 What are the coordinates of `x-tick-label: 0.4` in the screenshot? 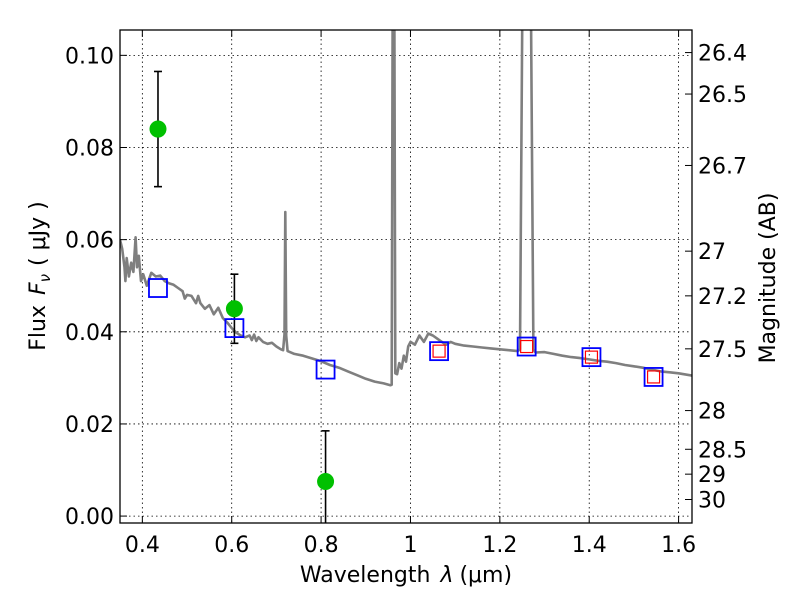 It's located at (142, 545).